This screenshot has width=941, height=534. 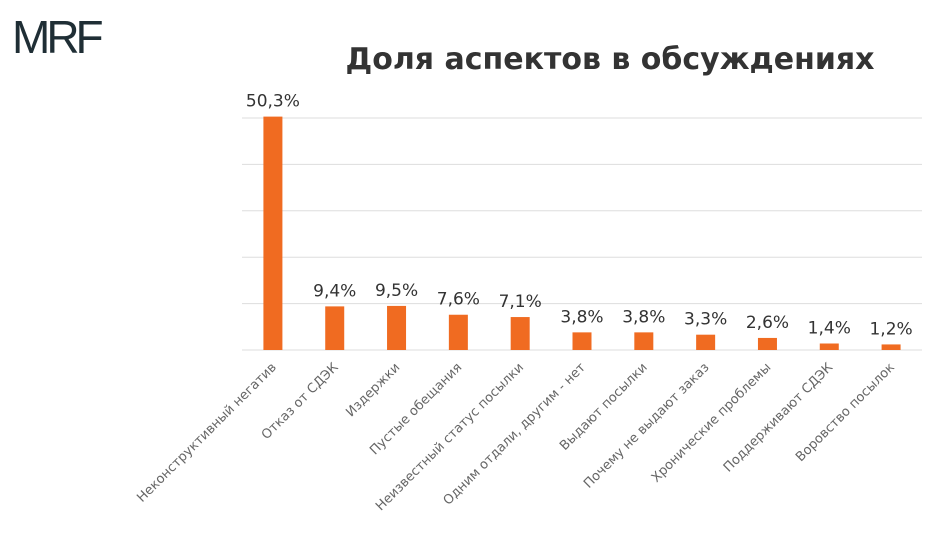 I want to click on data-label: 1,2%, so click(x=890, y=329).